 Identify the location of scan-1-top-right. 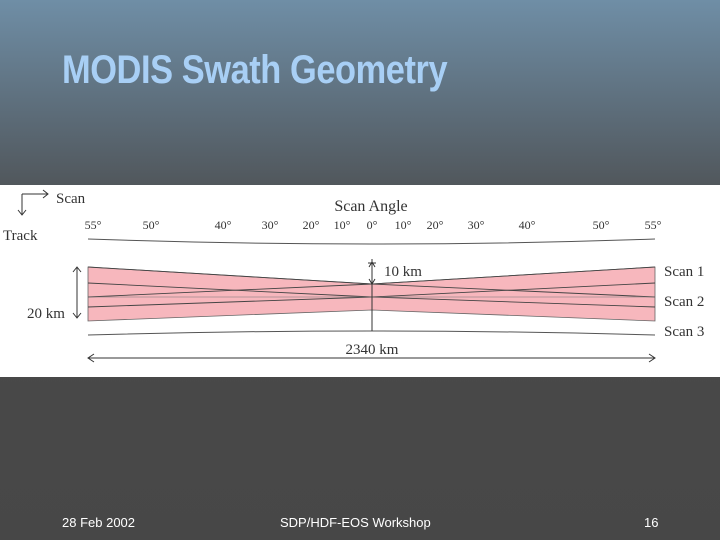
(513, 275).